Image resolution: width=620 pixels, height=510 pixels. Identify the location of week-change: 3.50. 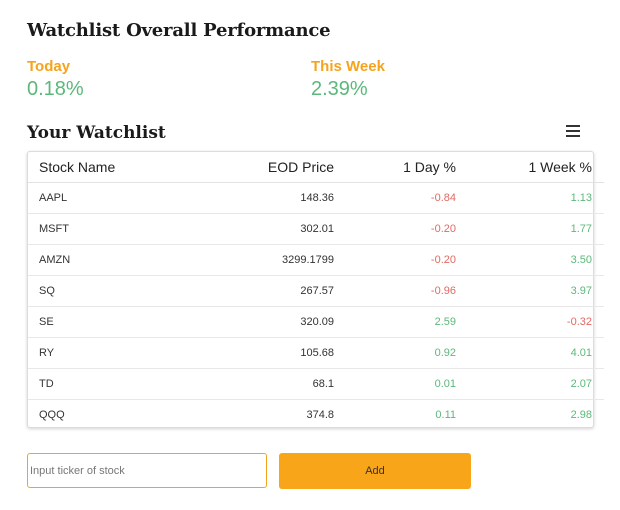
(530, 260).